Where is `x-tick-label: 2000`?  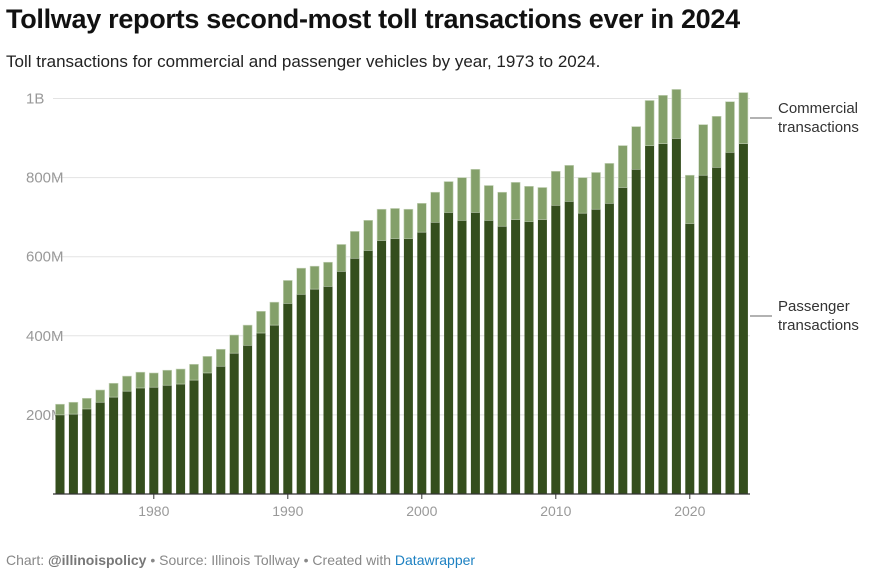
x-tick-label: 2000 is located at coordinates (421, 511).